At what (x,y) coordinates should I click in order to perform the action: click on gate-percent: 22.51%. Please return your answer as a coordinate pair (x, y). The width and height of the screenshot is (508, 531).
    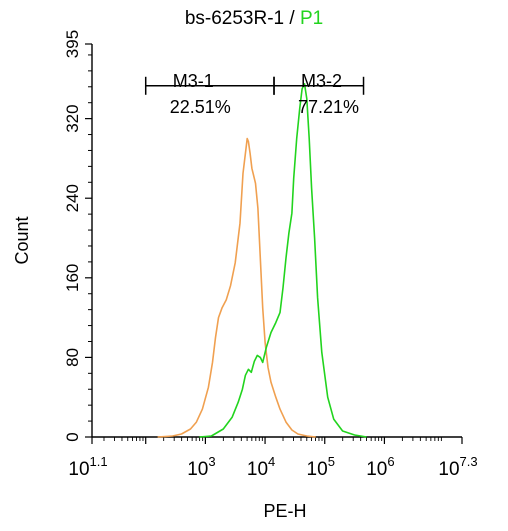
    Looking at the image, I should click on (200, 107).